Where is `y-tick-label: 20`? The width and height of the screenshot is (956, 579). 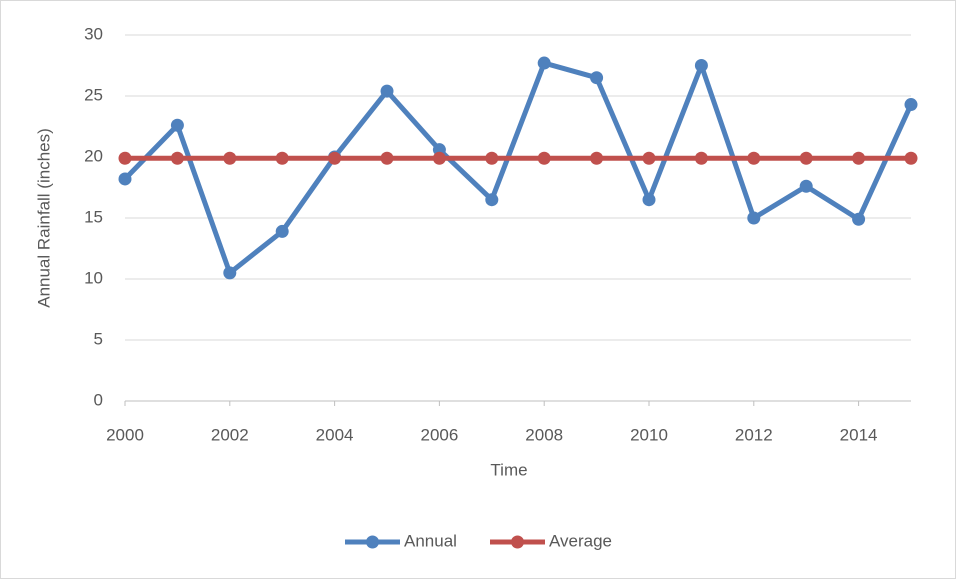
y-tick-label: 20 is located at coordinates (93, 155).